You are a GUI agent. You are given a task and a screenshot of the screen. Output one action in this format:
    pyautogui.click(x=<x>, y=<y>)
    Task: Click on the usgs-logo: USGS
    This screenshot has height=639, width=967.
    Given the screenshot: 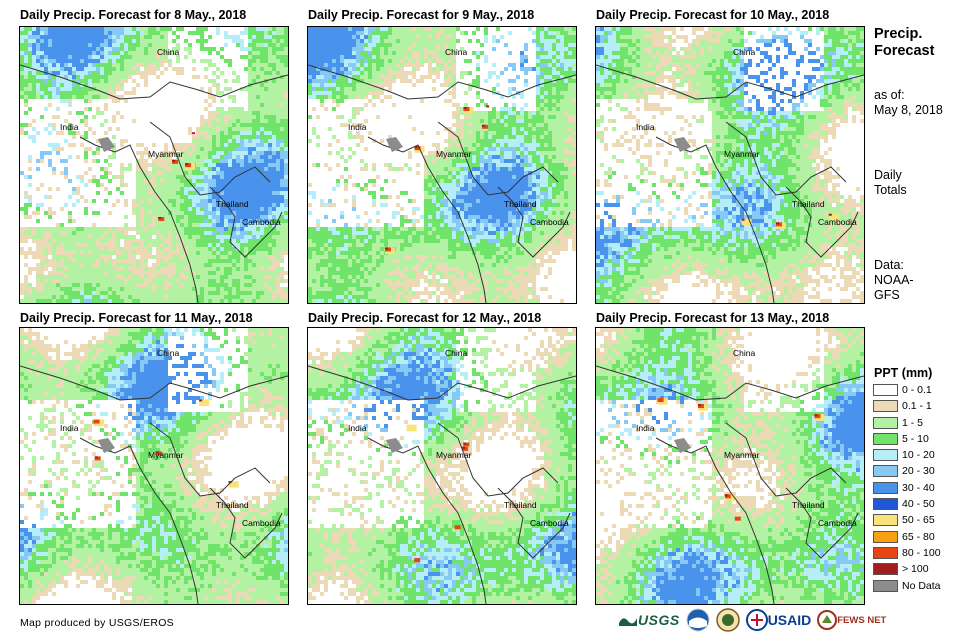 What is the action you would take?
    pyautogui.click(x=649, y=620)
    